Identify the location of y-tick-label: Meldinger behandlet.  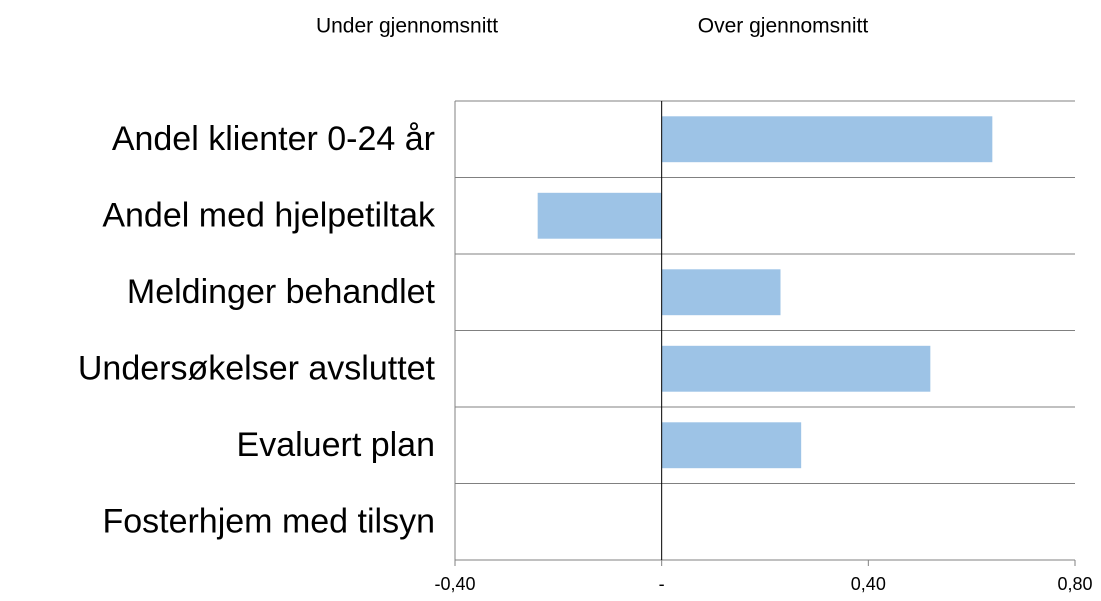
(281, 292).